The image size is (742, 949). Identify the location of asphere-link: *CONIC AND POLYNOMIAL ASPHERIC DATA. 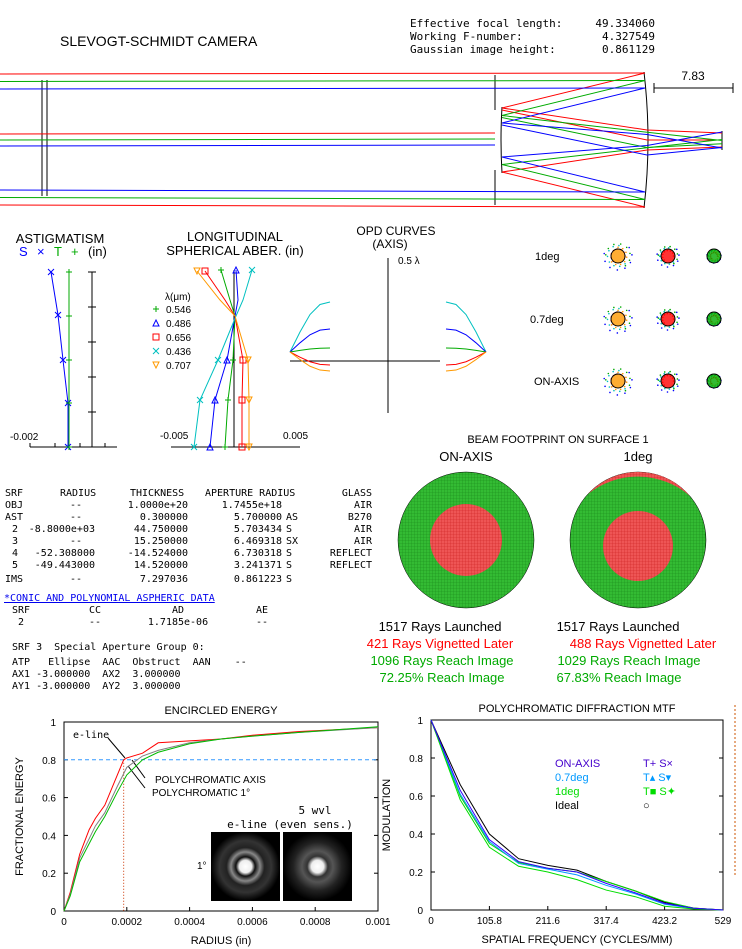
(109, 598).